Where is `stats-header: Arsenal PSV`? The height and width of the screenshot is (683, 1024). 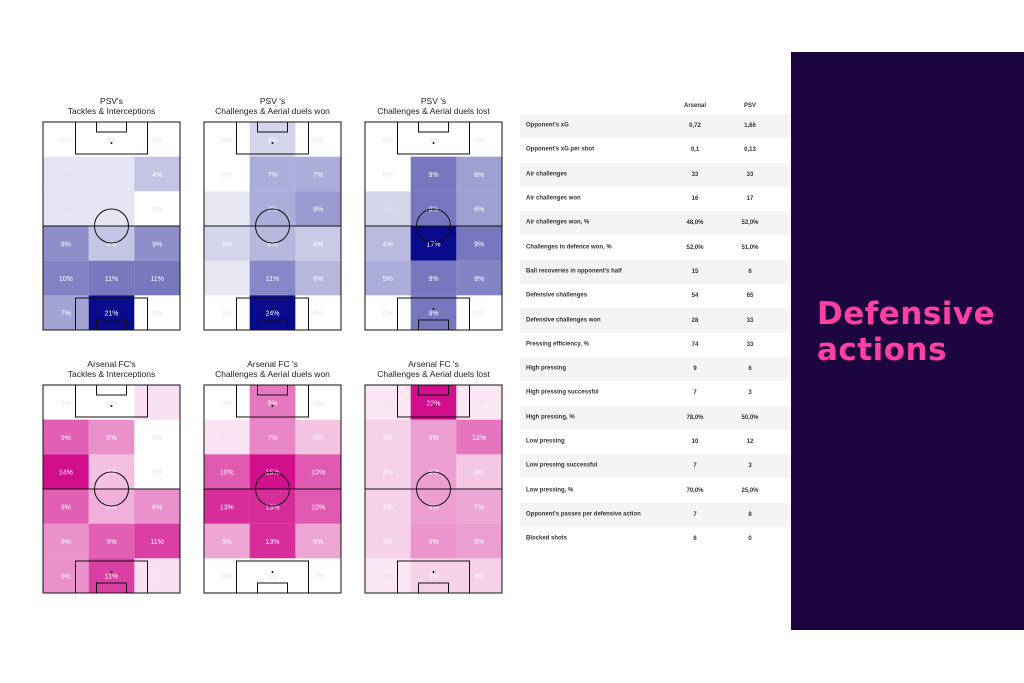
stats-header: Arsenal PSV is located at coordinates (655, 107).